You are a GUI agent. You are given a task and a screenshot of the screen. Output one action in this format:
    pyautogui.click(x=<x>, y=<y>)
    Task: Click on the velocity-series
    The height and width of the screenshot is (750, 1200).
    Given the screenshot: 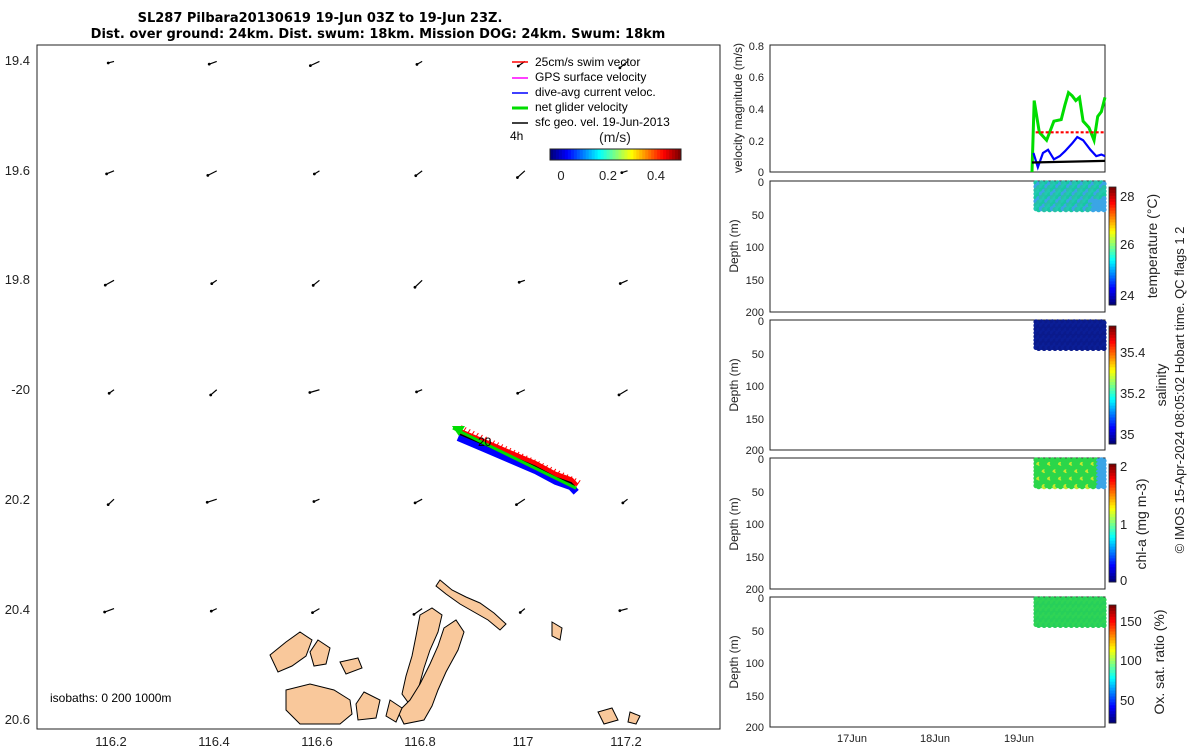 What is the action you would take?
    pyautogui.click(x=1068, y=131)
    